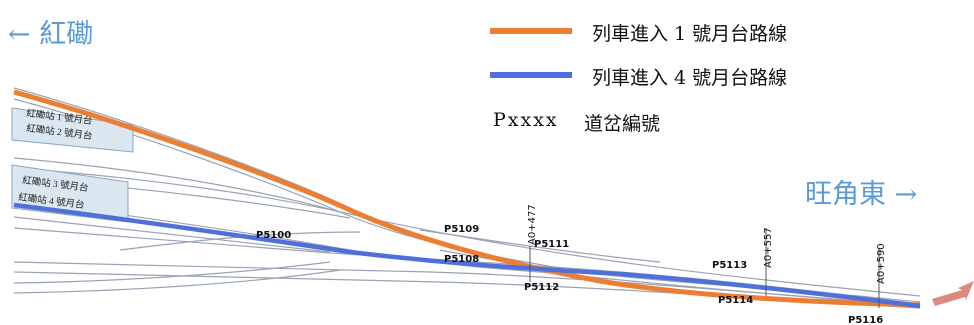  What do you see at coordinates (51, 34) in the screenshot?
I see `direction-hung-hom: ← 紅磡` at bounding box center [51, 34].